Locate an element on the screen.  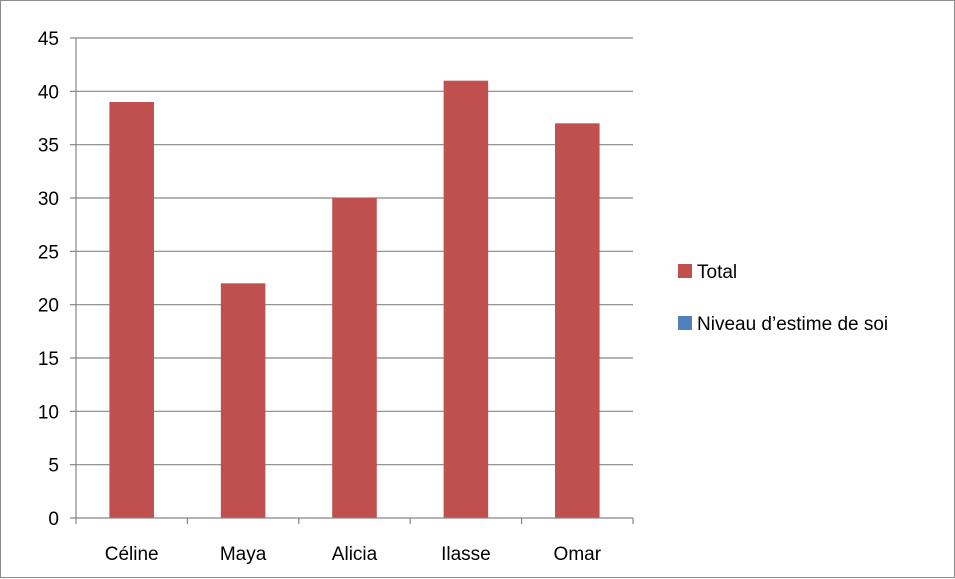
y-tick-label: 45 is located at coordinates (48, 39).